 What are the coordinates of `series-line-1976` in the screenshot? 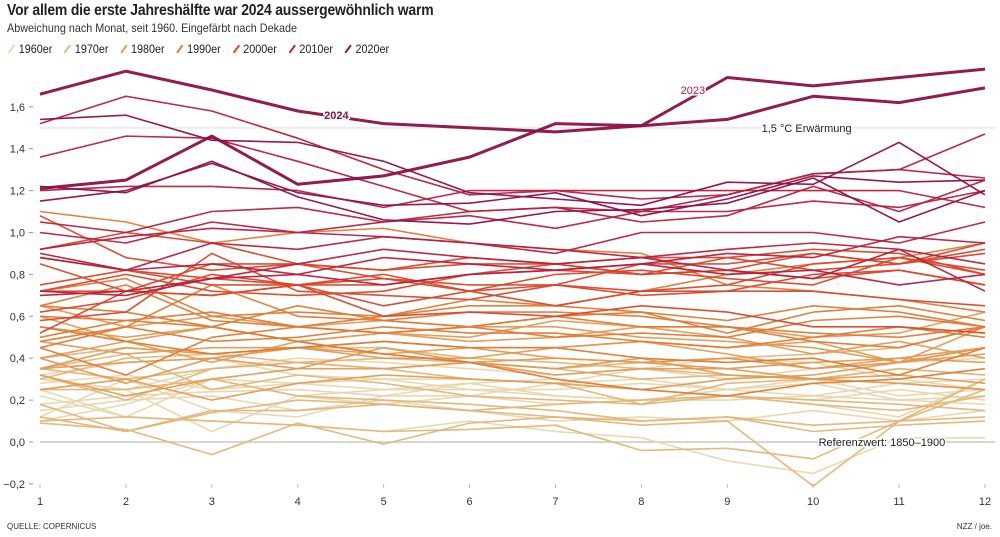 It's located at (512, 419).